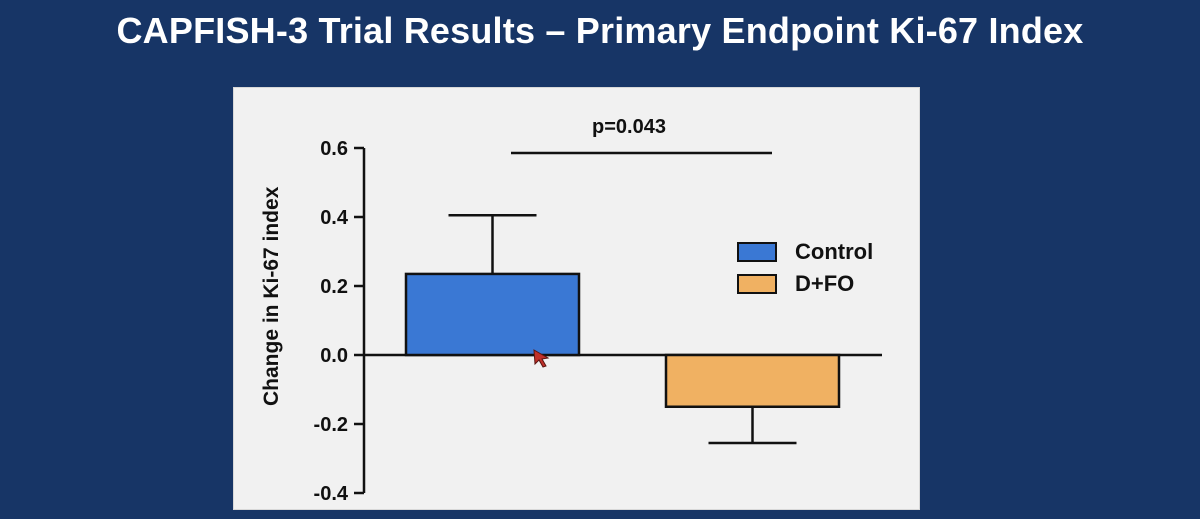 This screenshot has height=519, width=1200. Describe the element at coordinates (271, 296) in the screenshot. I see `y-axis-label: Change in Ki-67 index` at that location.